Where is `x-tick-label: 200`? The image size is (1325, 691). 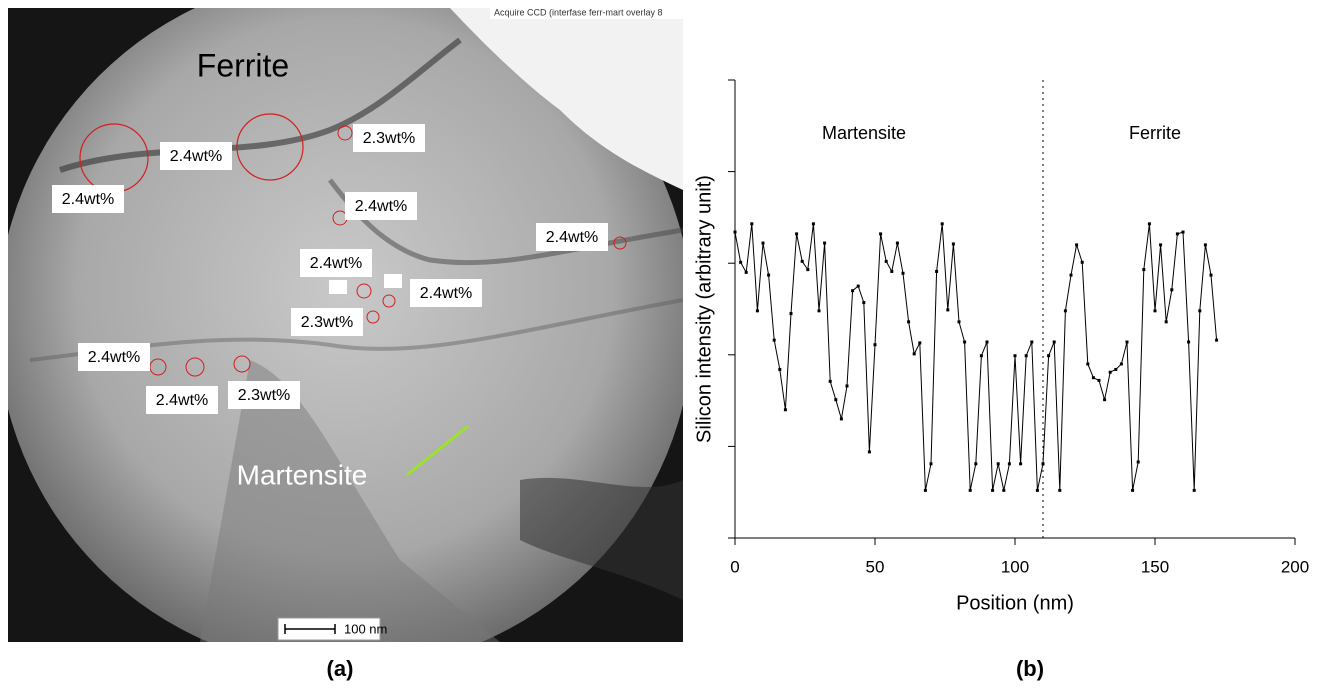
x-tick-label: 200 is located at coordinates (1295, 566).